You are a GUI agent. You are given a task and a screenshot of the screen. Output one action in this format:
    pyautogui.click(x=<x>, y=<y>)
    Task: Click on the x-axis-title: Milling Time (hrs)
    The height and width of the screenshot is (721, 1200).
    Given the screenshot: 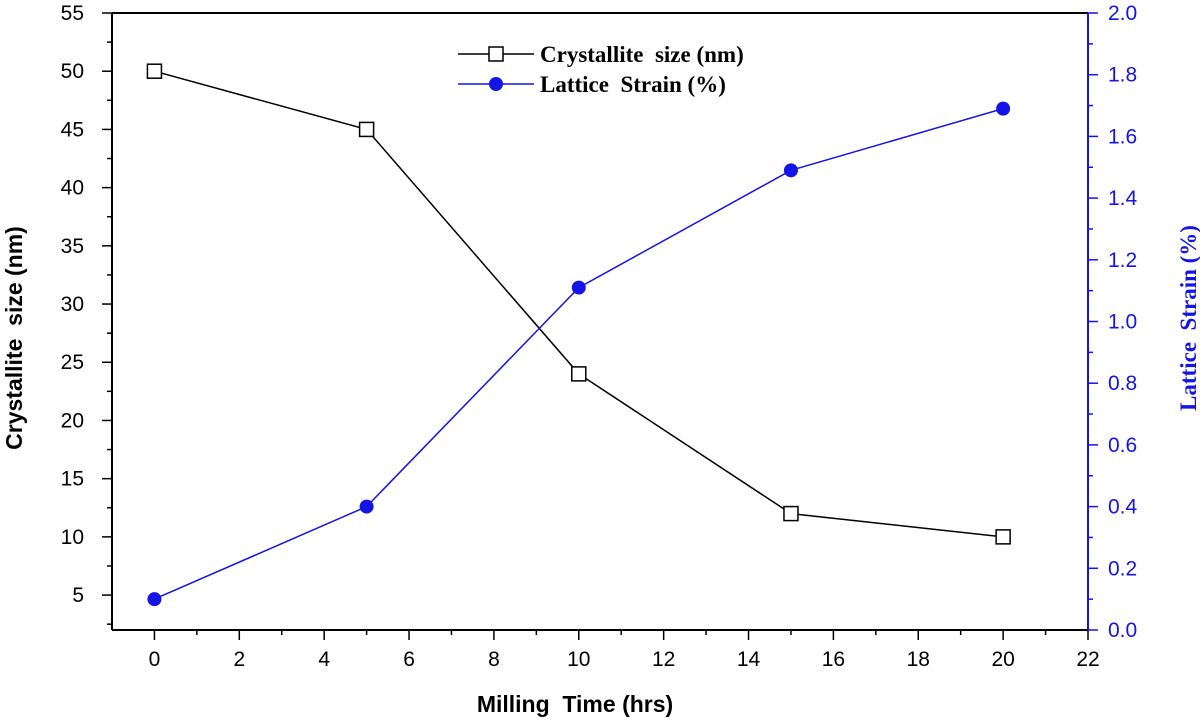 What is the action you would take?
    pyautogui.click(x=575, y=704)
    